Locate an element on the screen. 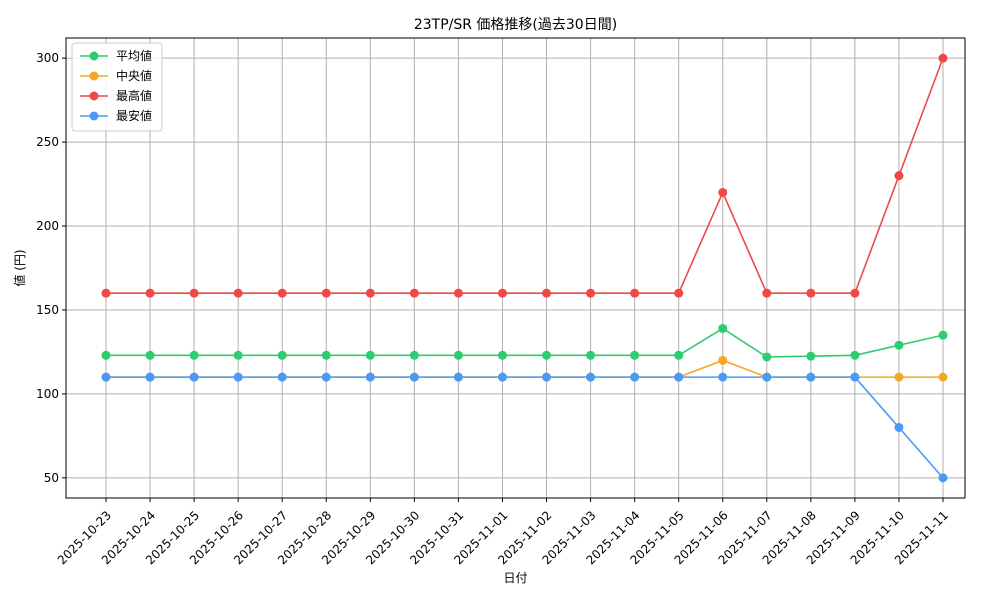 The height and width of the screenshot is (600, 1000). legend-label: 中央値 is located at coordinates (134, 75).